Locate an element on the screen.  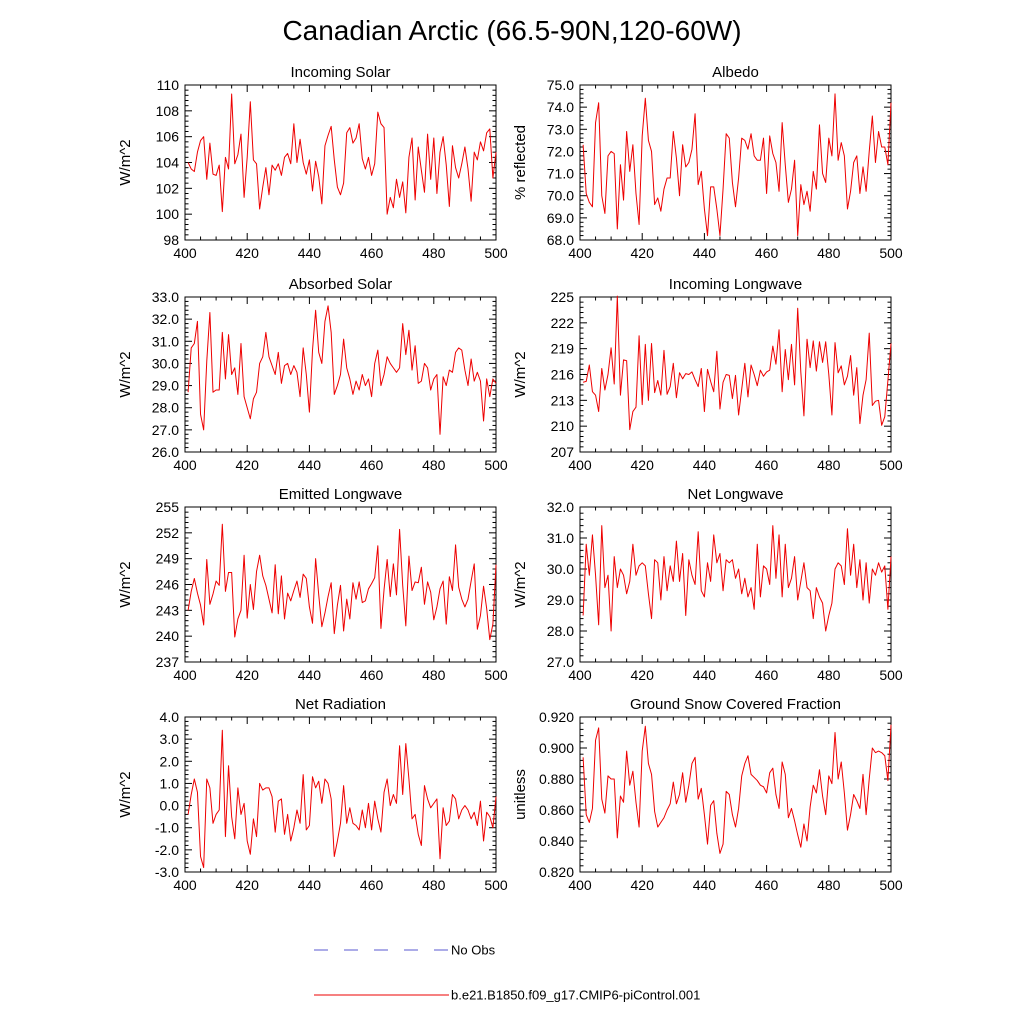
panel-title: Net Radiation is located at coordinates (340, 704).